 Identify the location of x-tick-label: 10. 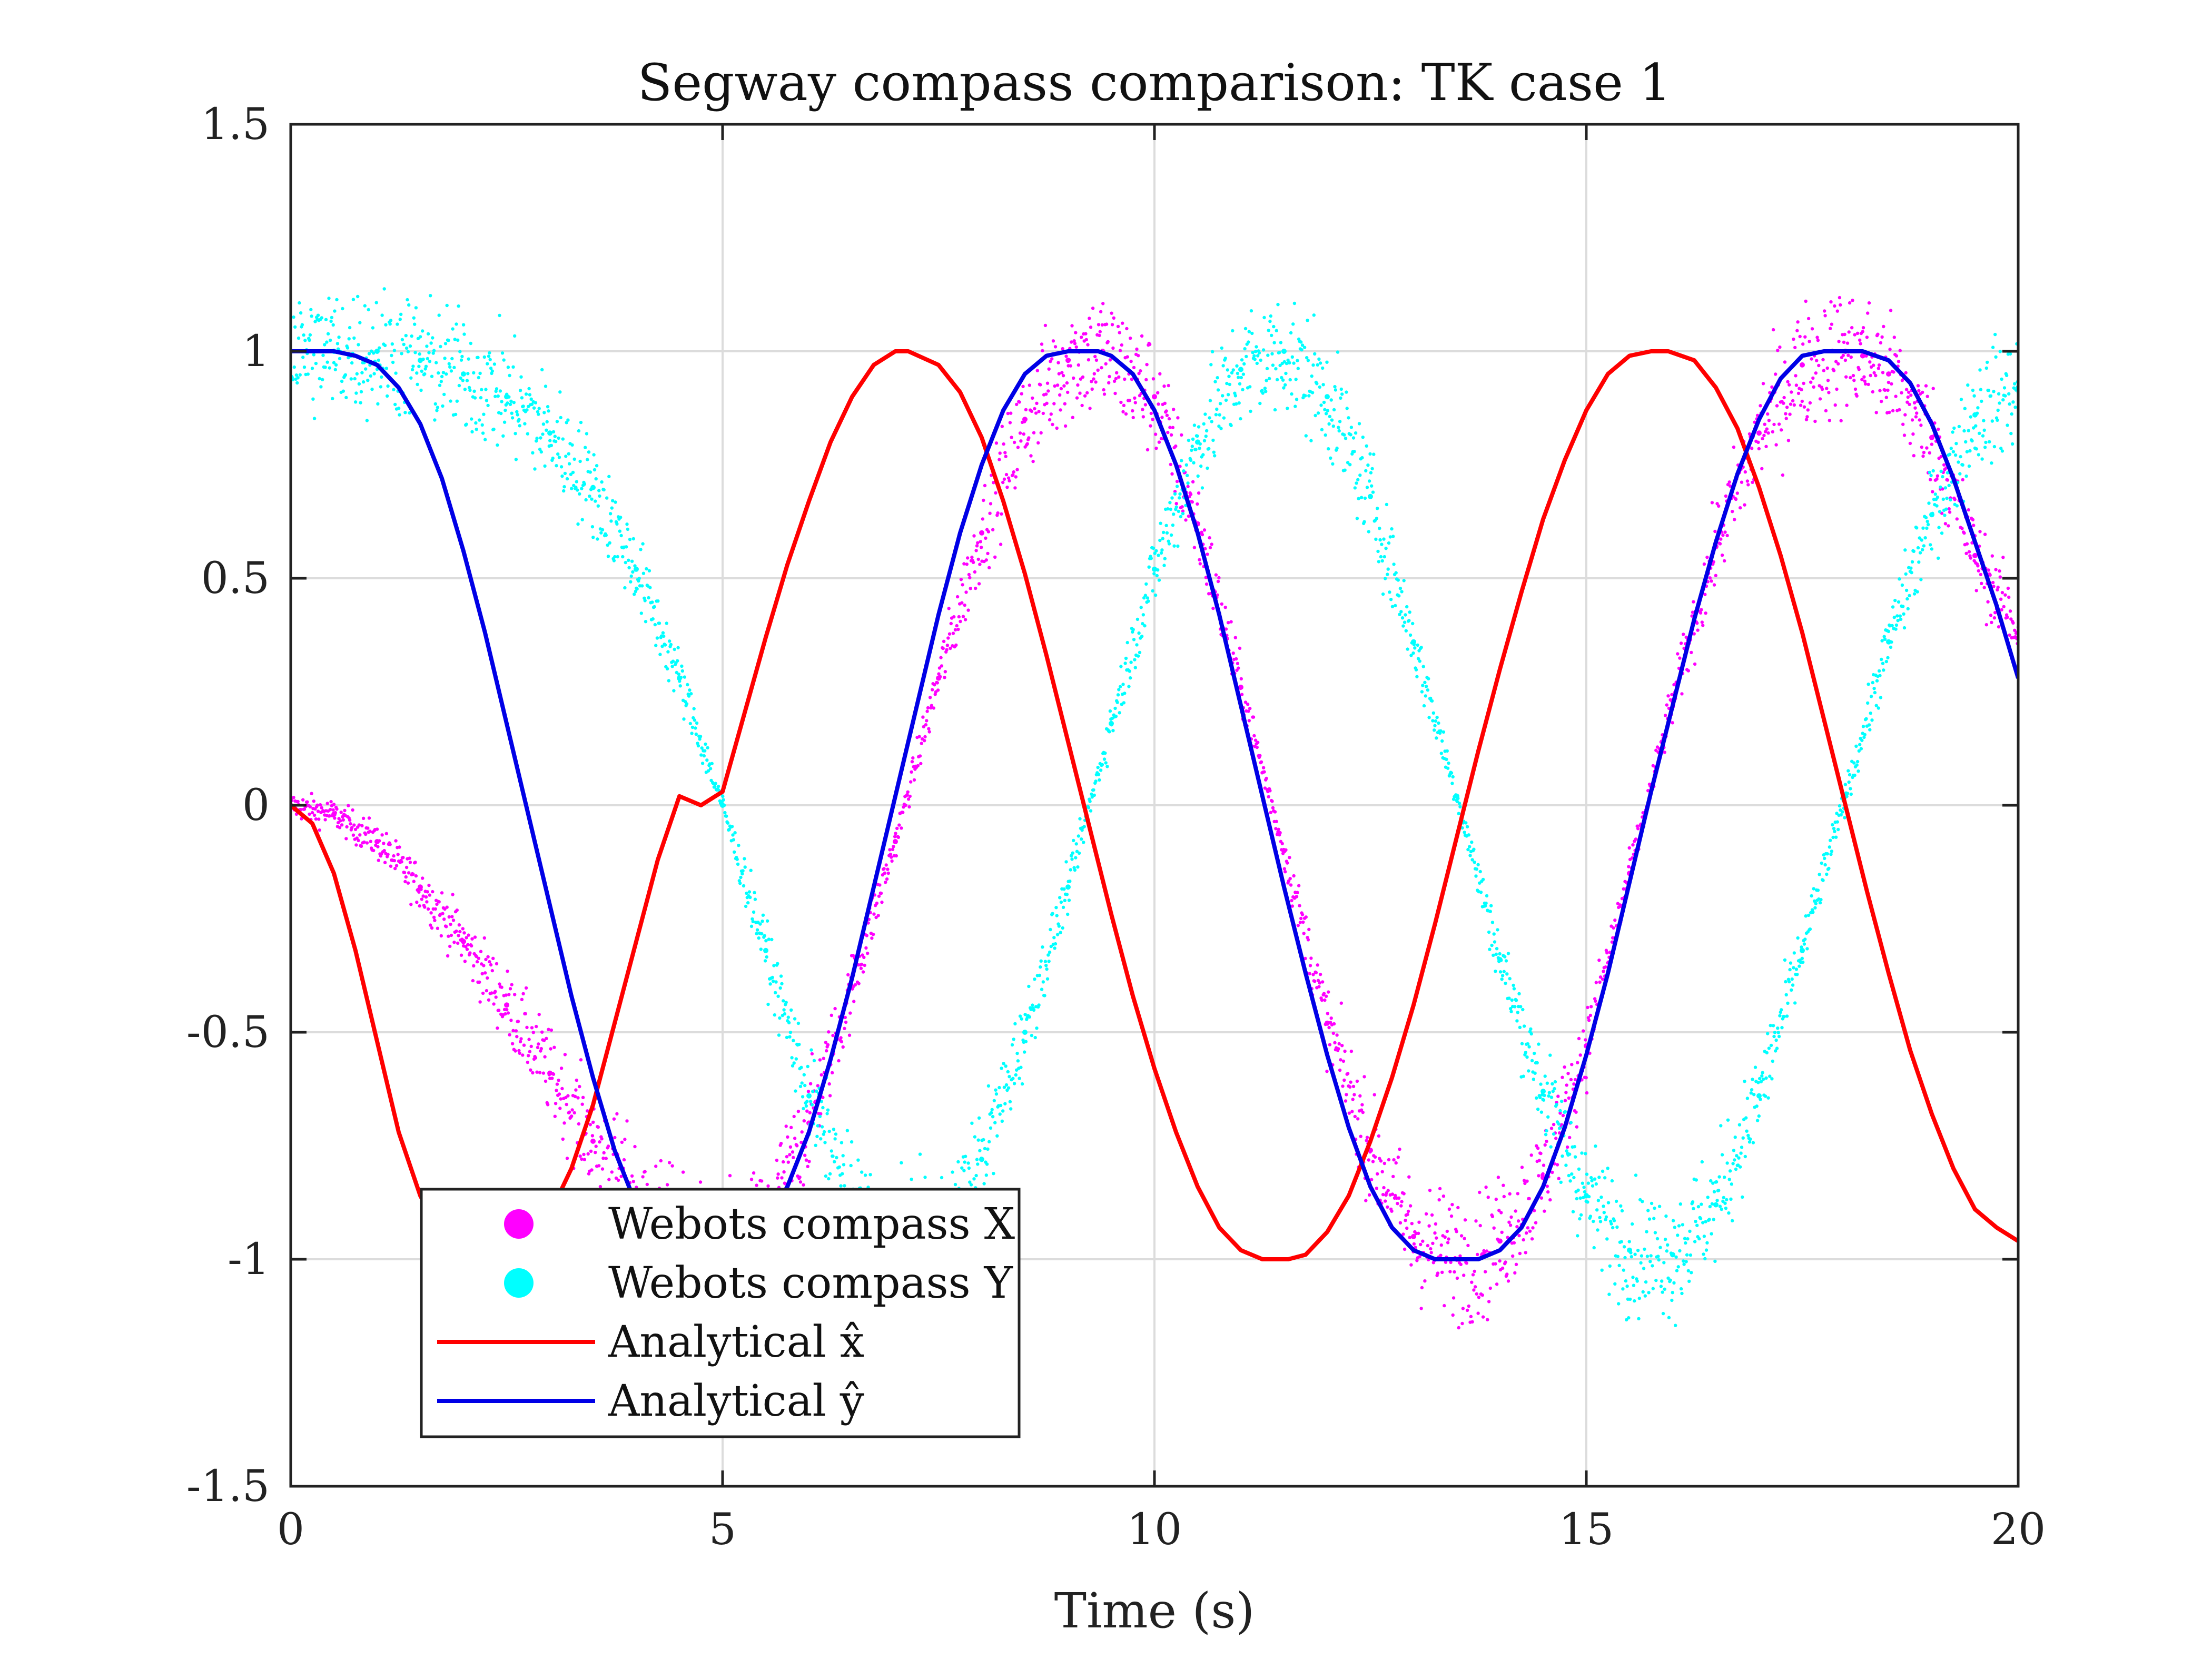
(1154, 1530).